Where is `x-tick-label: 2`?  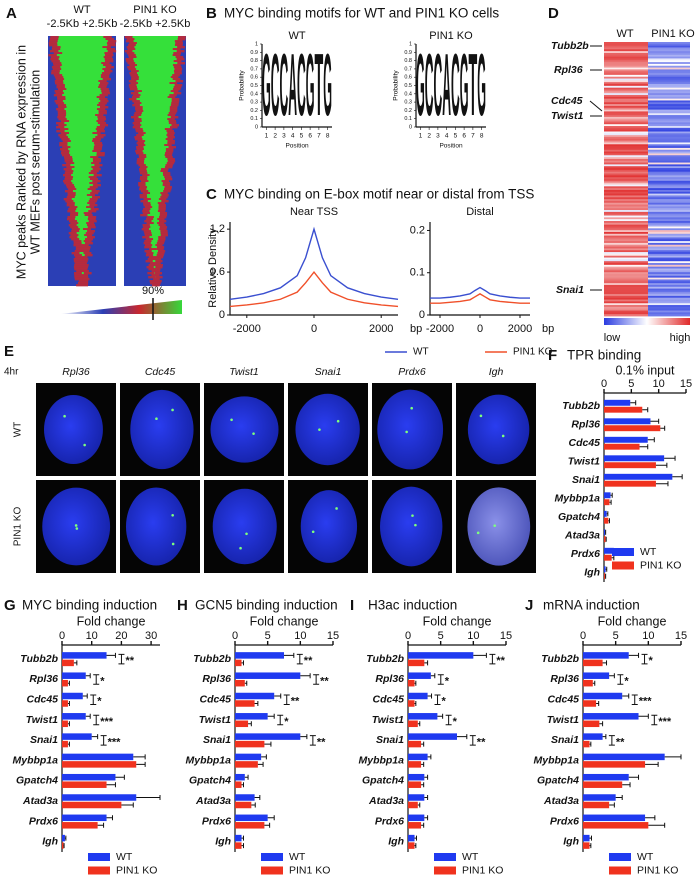
x-tick-label: 2 is located at coordinates (429, 136).